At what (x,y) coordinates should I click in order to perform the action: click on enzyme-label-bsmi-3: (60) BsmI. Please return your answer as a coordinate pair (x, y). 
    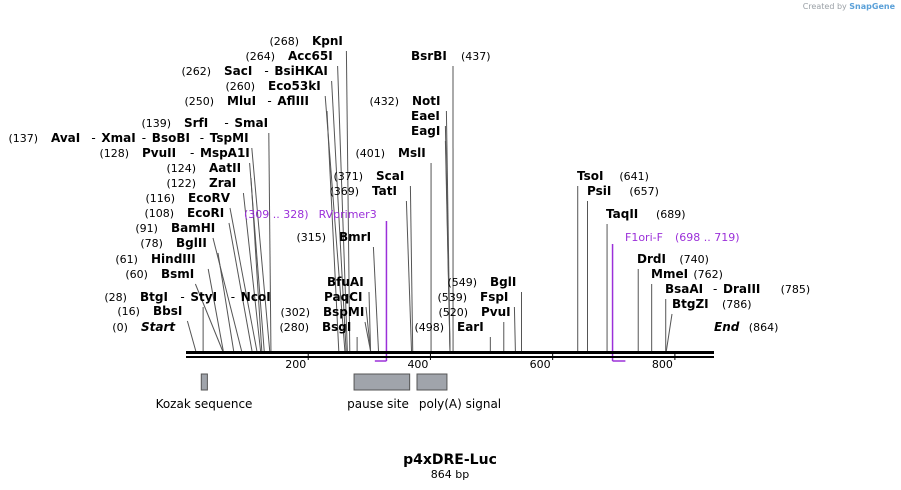
    Looking at the image, I should click on (159, 274).